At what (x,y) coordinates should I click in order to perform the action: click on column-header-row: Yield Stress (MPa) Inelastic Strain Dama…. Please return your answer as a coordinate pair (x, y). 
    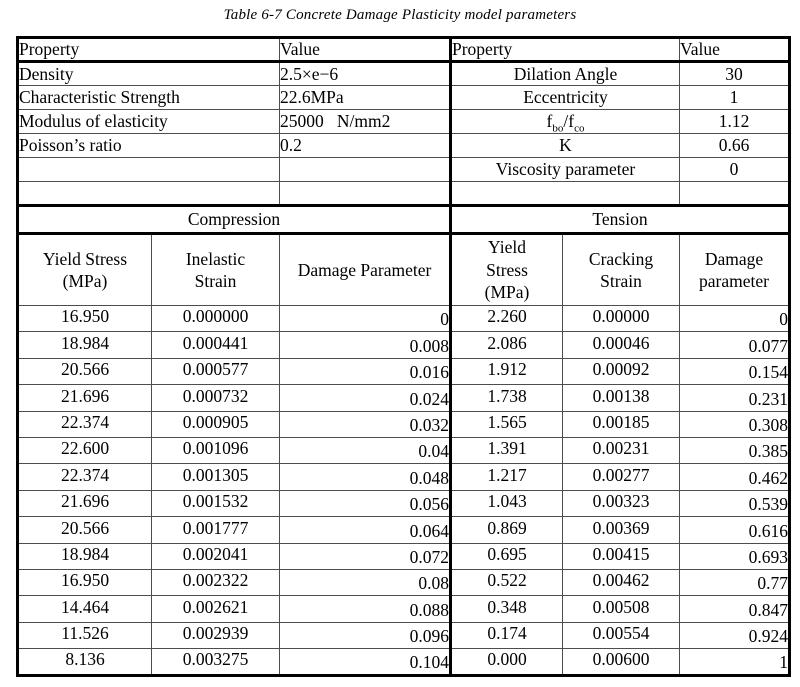
    Looking at the image, I should click on (403, 269).